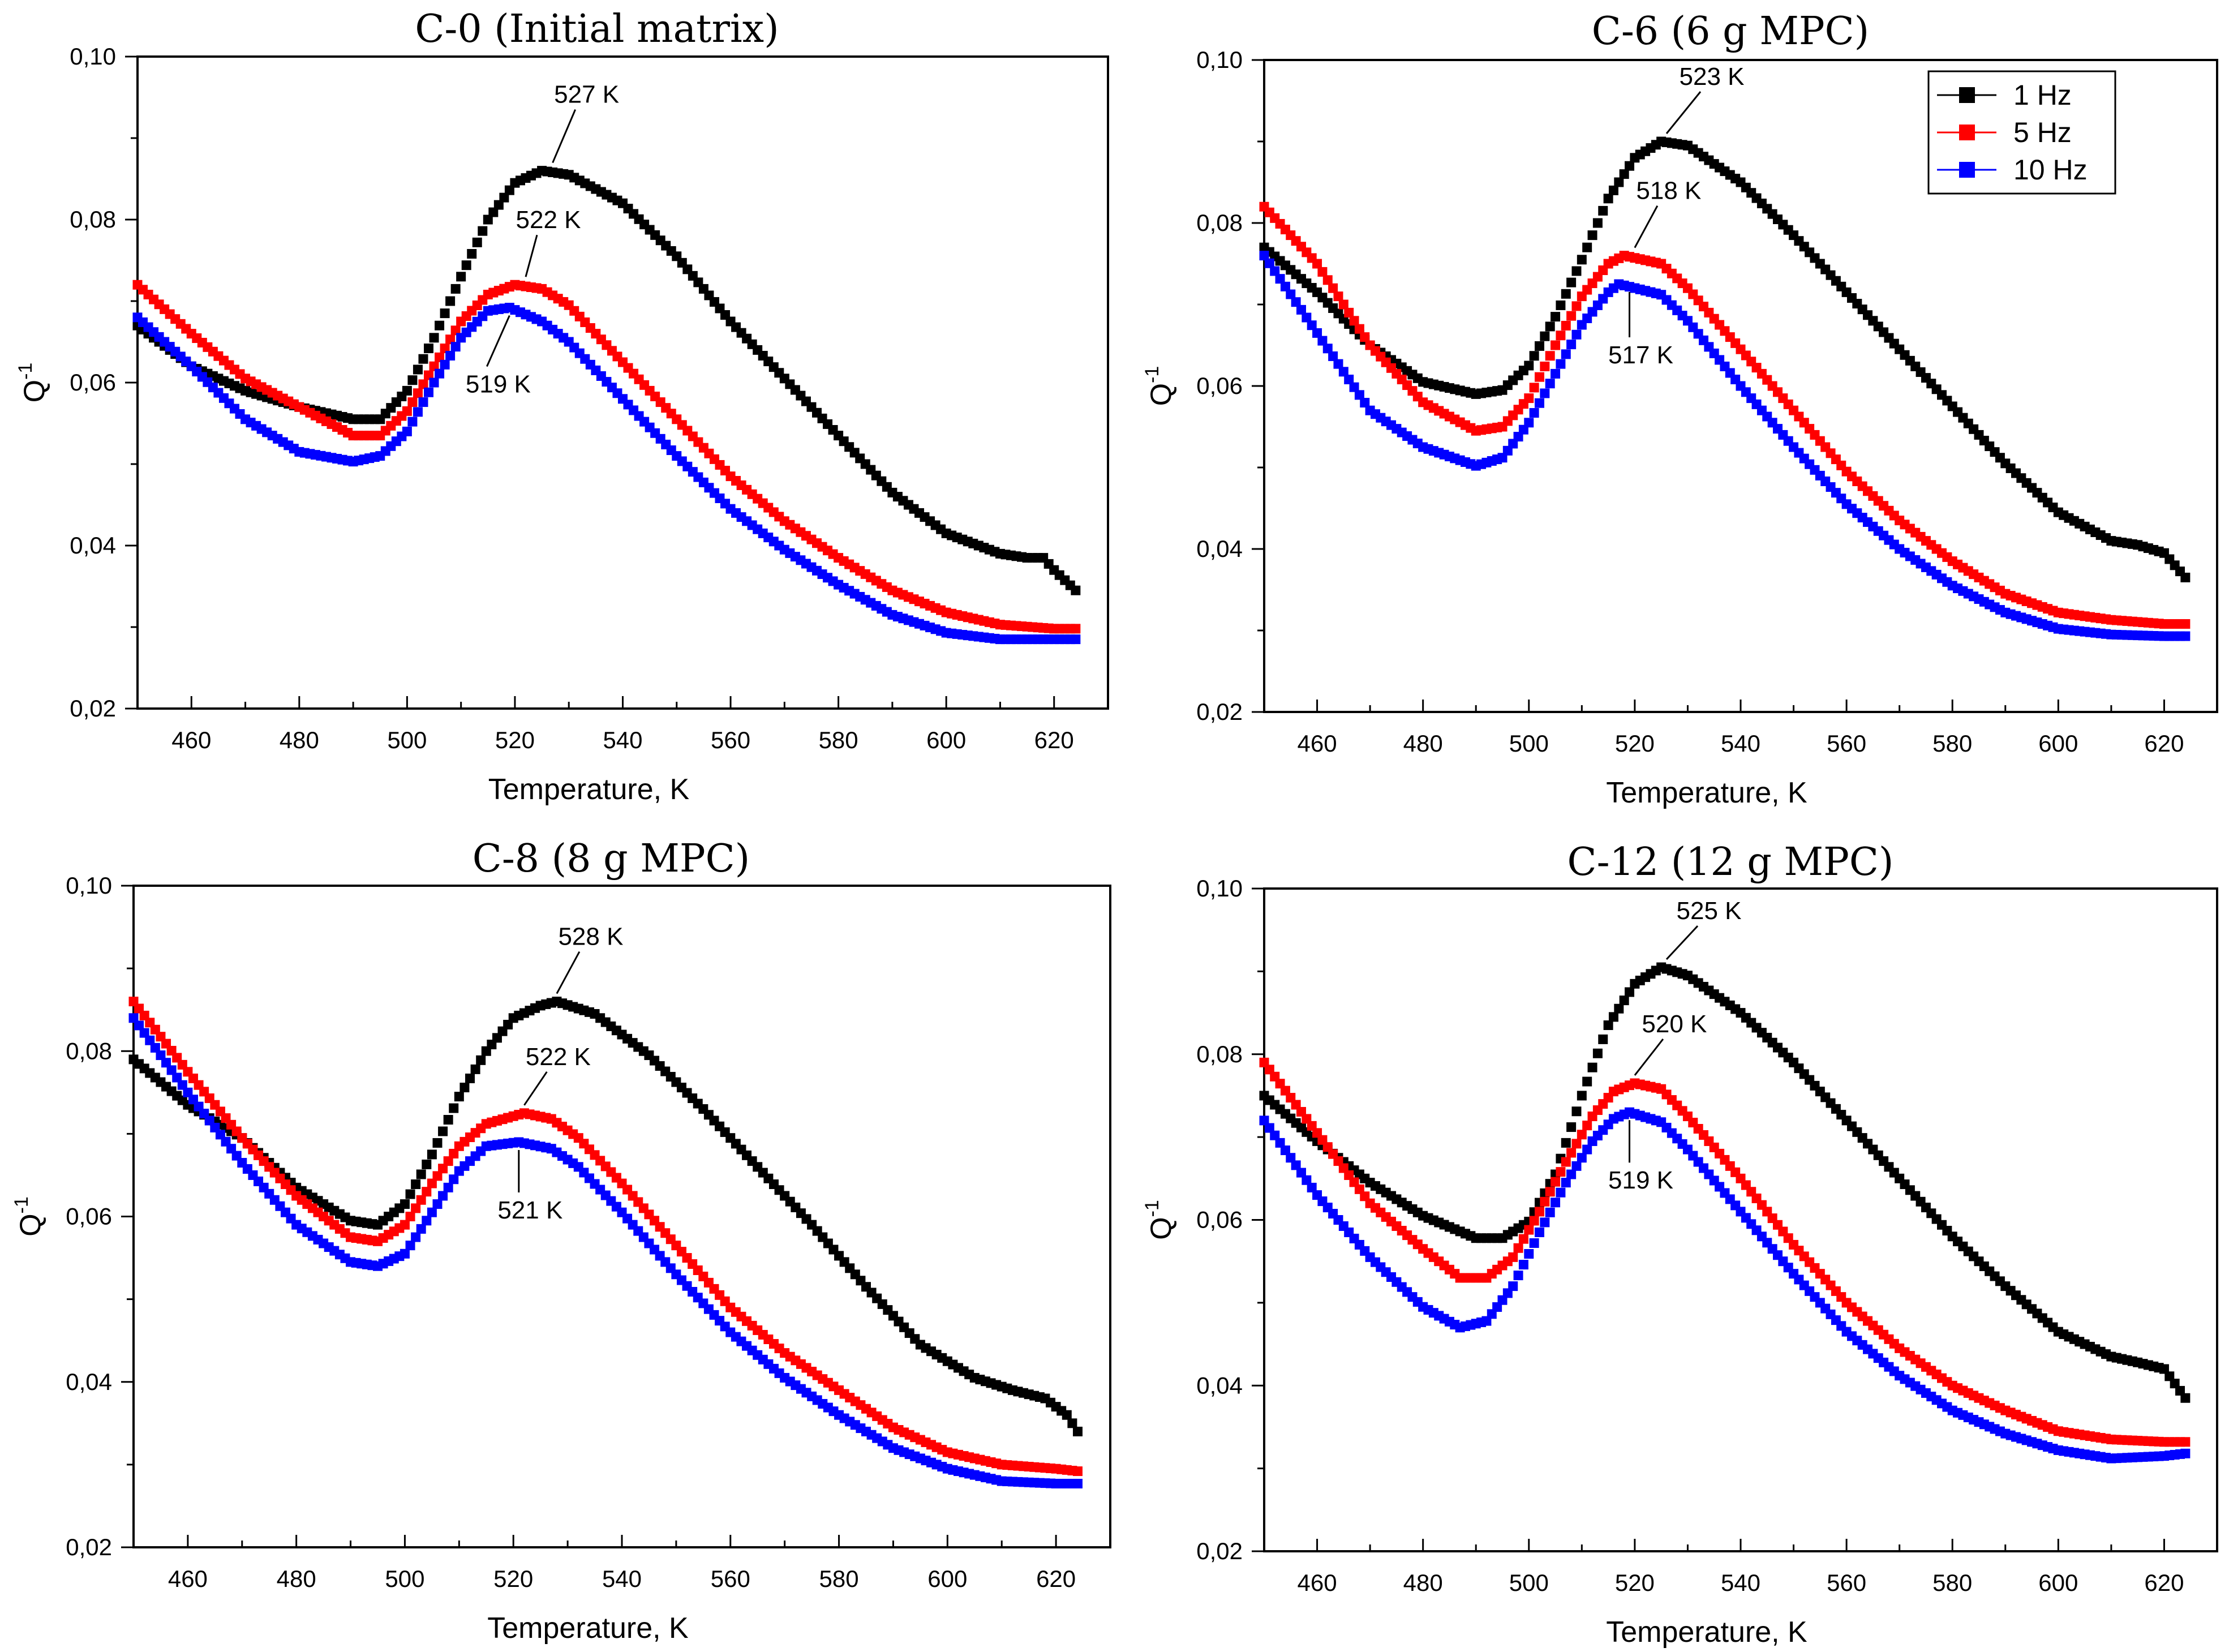 This screenshot has width=2229, height=1652. What do you see at coordinates (947, 1578) in the screenshot?
I see `x-tick-label: 600` at bounding box center [947, 1578].